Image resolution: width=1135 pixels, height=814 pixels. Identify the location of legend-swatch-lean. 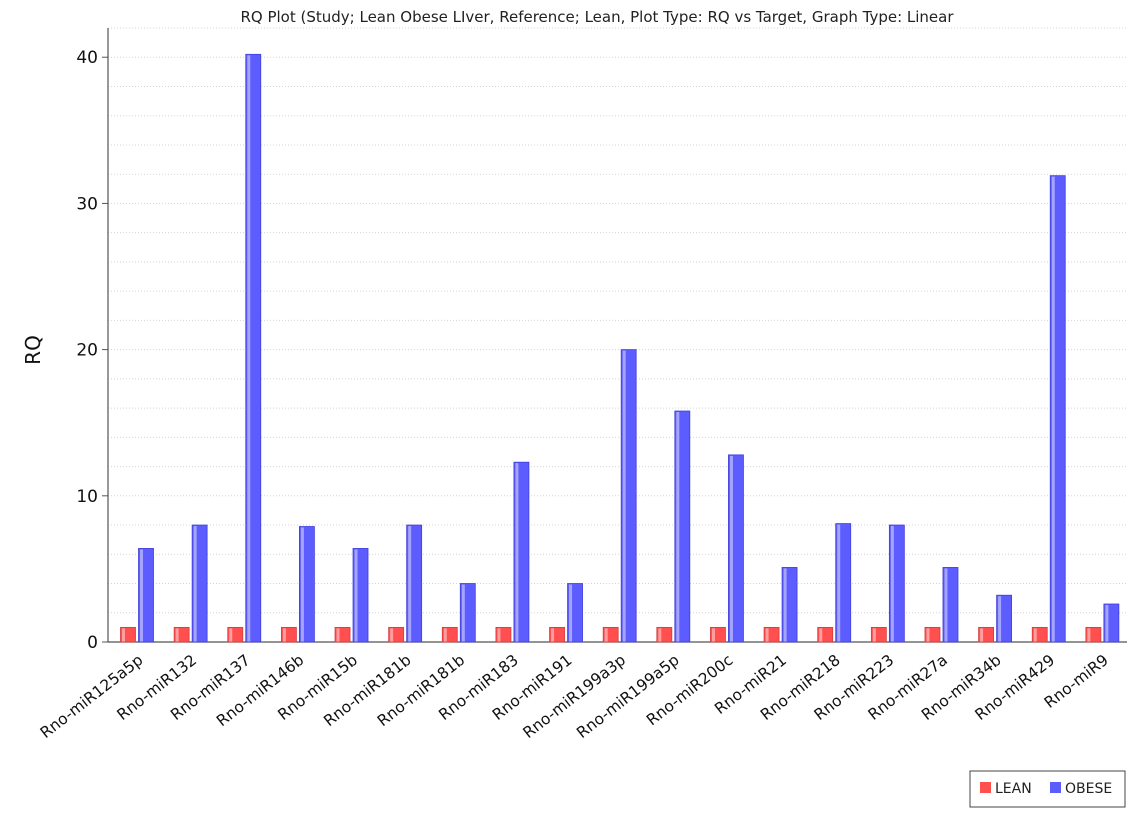
(985, 787).